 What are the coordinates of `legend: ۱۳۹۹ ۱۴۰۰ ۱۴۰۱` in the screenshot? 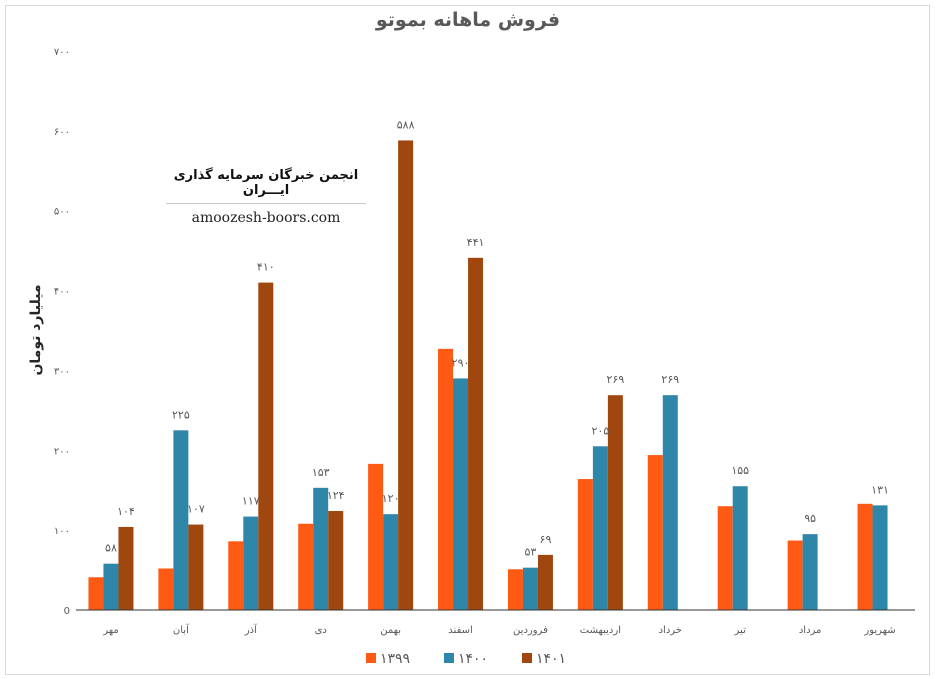 It's located at (466, 659).